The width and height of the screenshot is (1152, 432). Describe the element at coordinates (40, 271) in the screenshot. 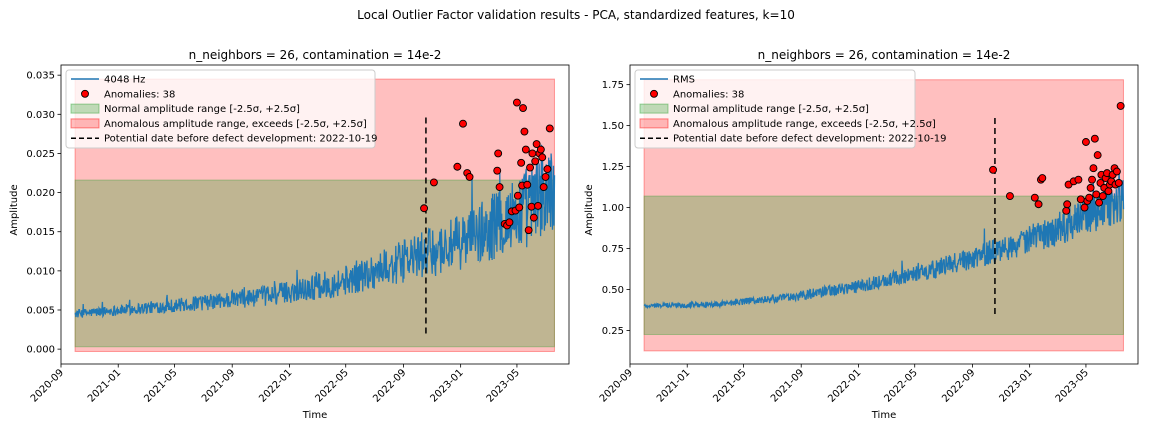

I see `left-chart-ytick-label-2: 0.010` at that location.